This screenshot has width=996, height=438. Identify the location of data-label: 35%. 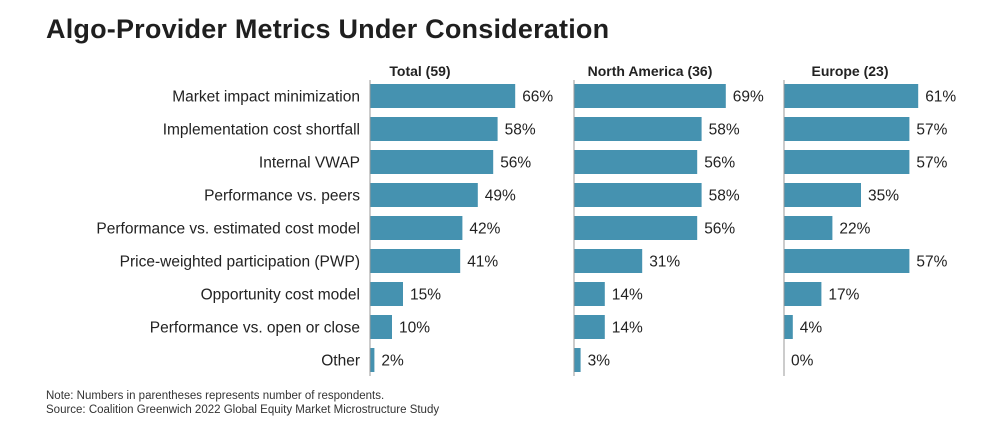
(883, 196).